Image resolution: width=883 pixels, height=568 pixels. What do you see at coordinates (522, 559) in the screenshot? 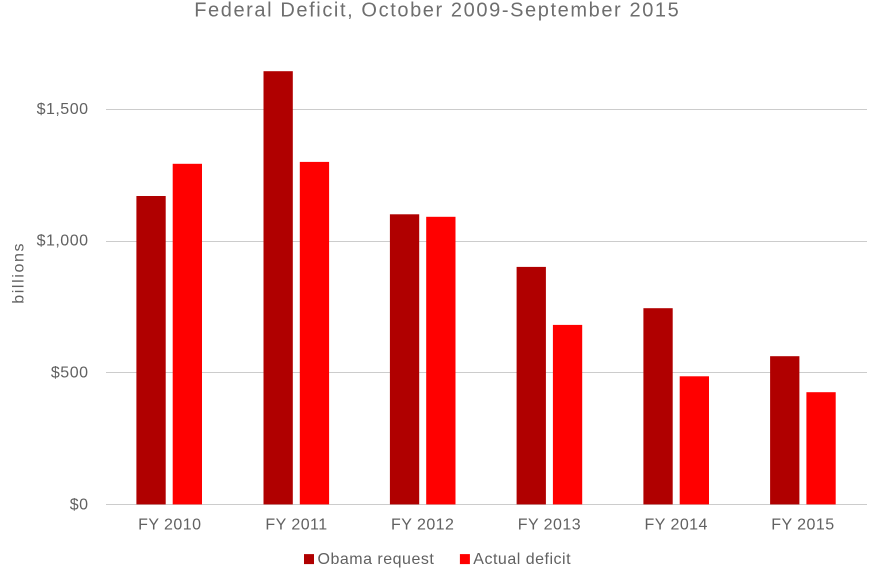
I see `svg-text: Actual deficit` at bounding box center [522, 559].